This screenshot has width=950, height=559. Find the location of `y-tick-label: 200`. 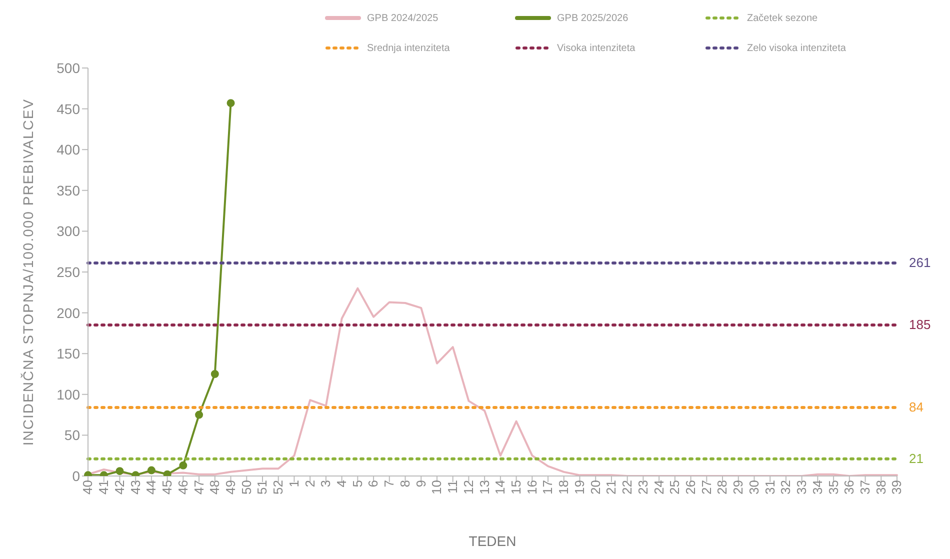

y-tick-label: 200 is located at coordinates (68, 312).